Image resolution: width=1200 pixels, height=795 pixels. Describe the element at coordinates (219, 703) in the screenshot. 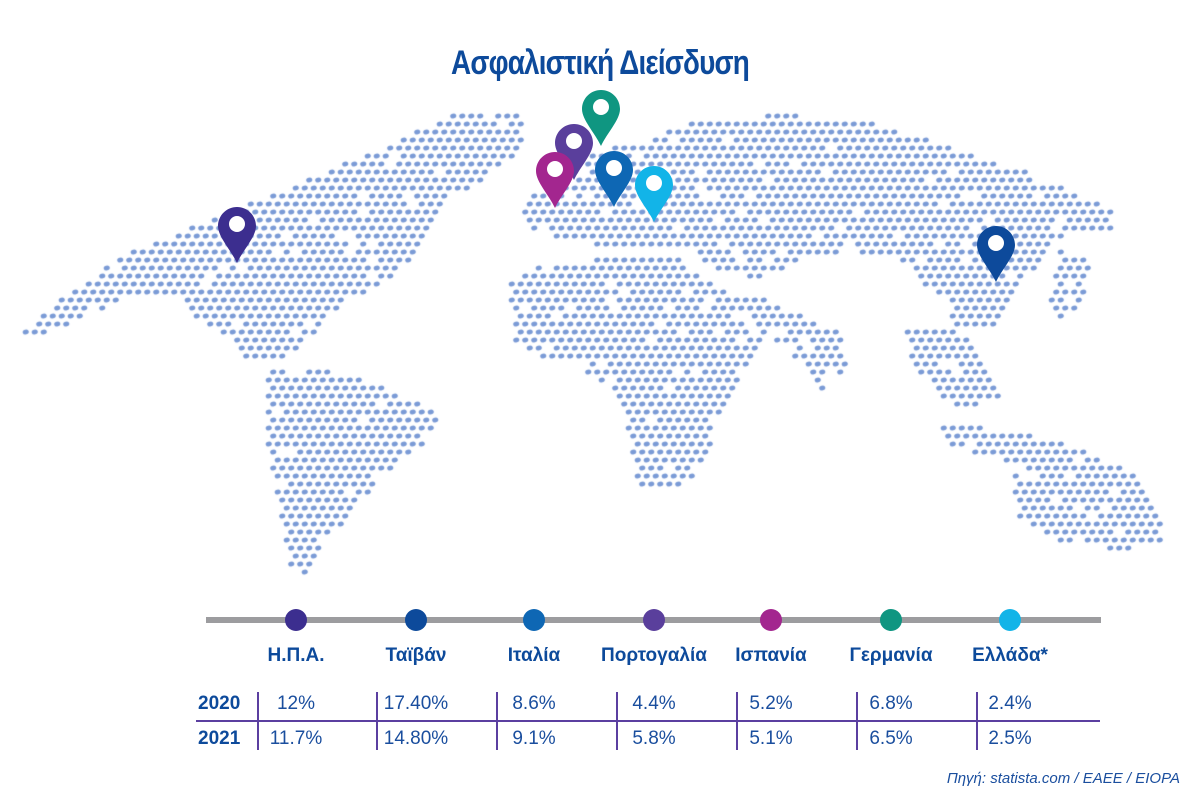

I see `year-label: 2020` at that location.